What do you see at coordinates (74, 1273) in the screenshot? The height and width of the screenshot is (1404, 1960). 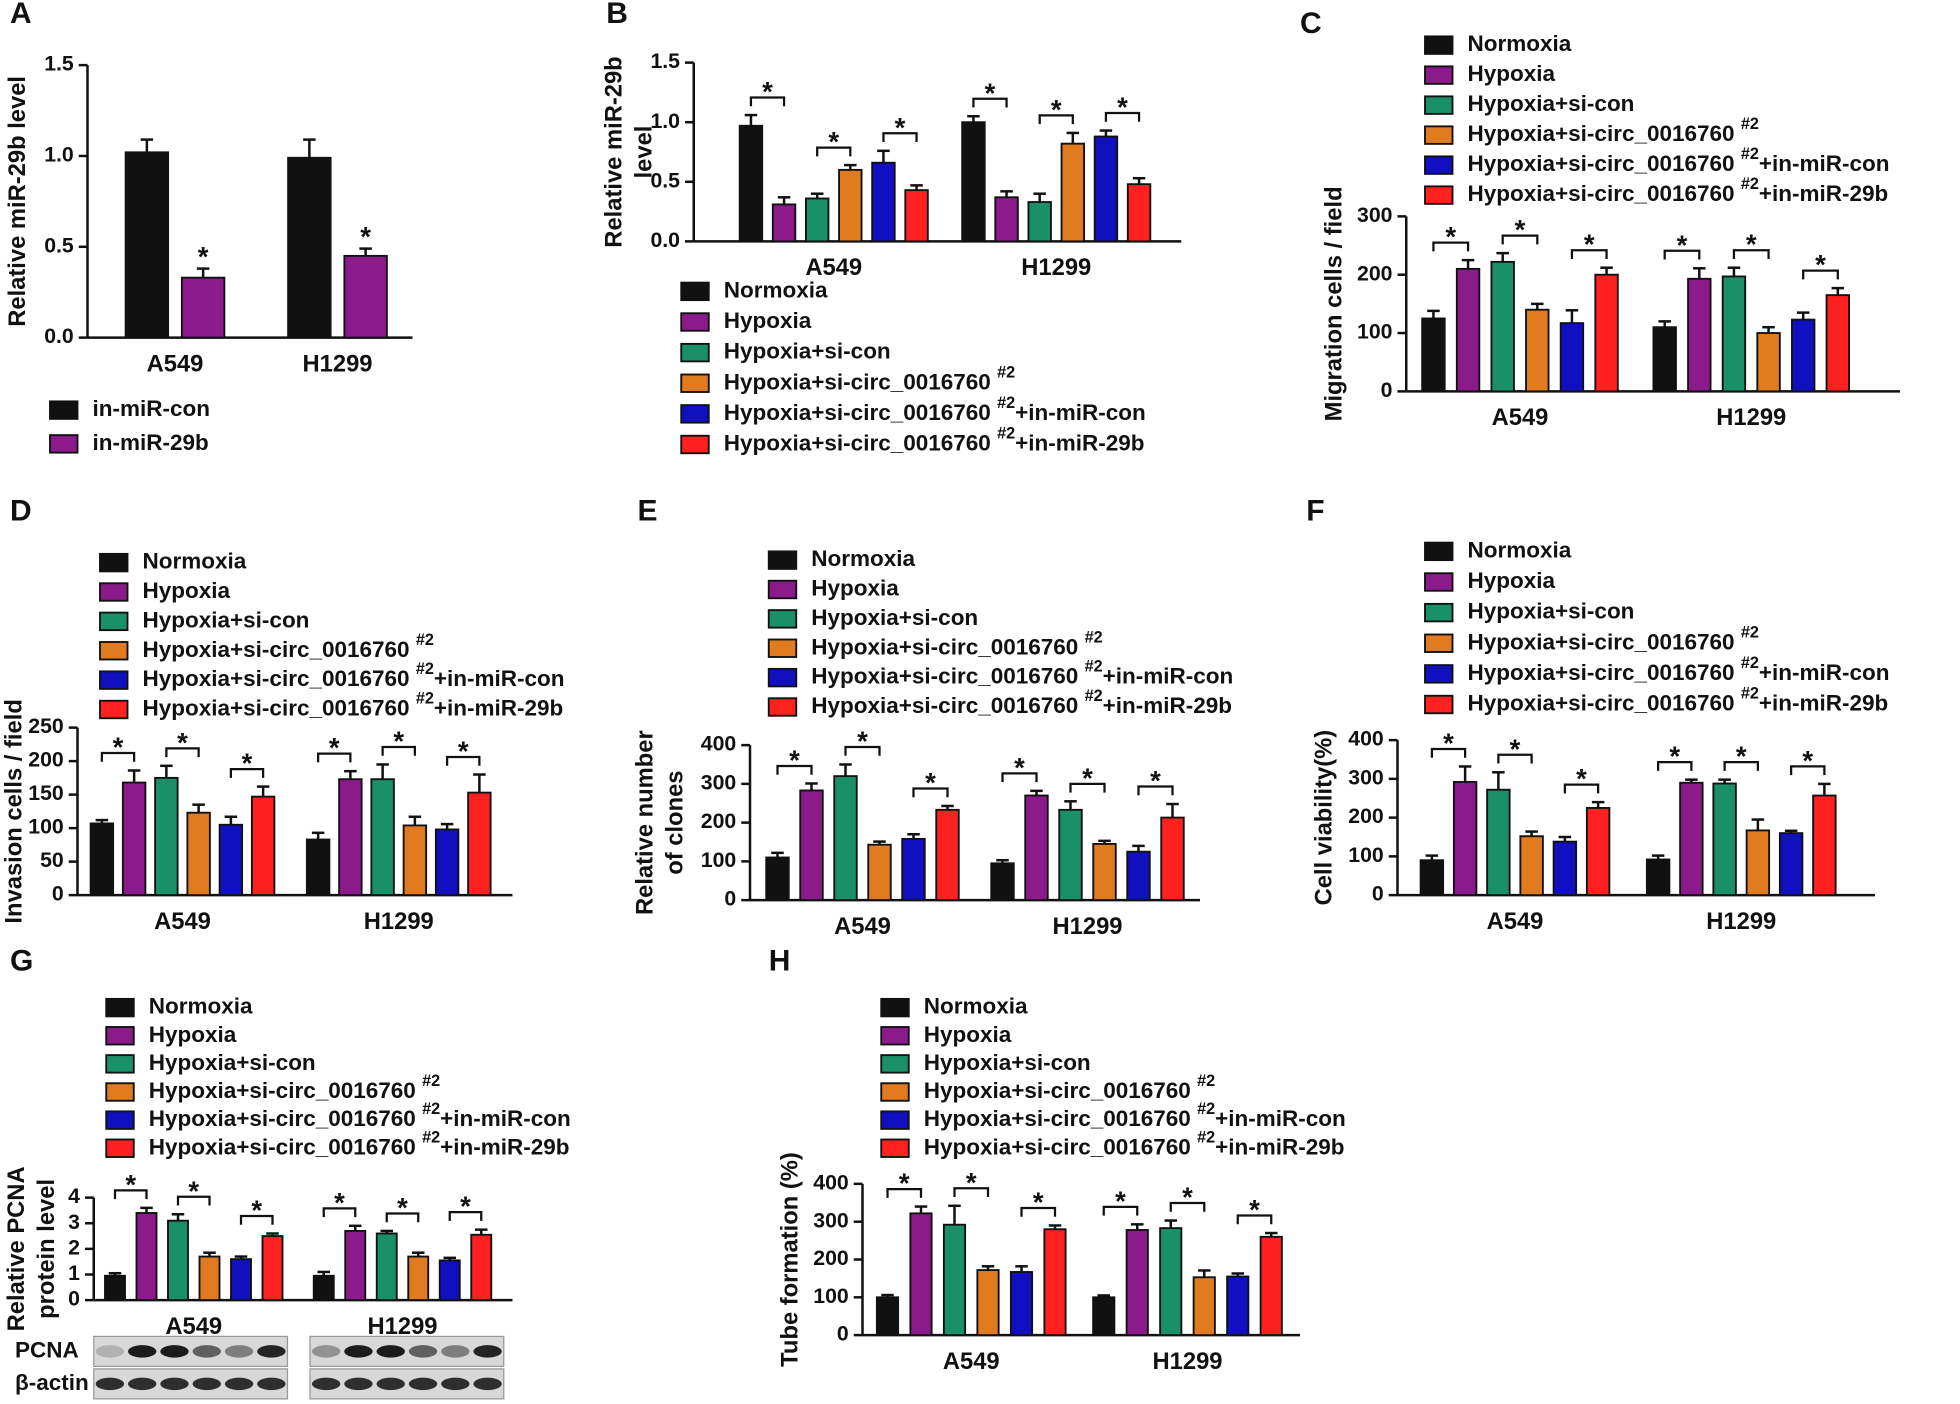 I see `y-tick-label: 1` at bounding box center [74, 1273].